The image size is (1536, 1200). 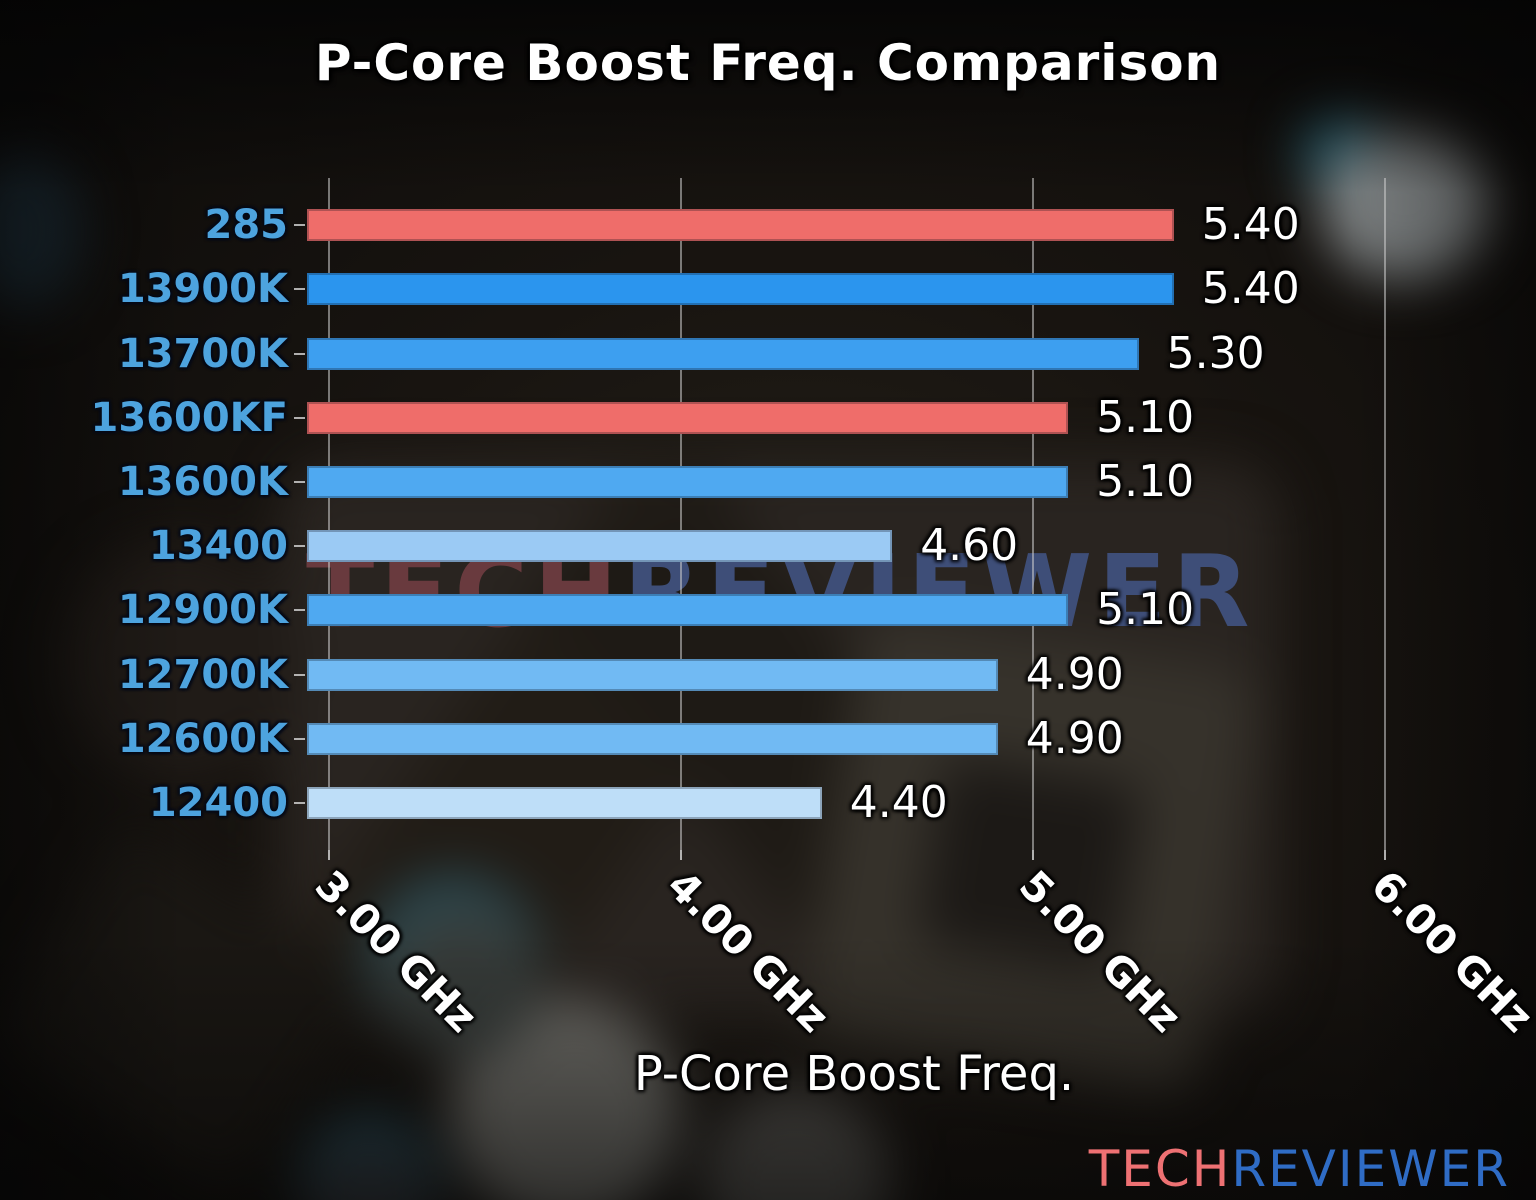 What do you see at coordinates (396, 951) in the screenshot?
I see `x-tick-label: 3.00 GHz` at bounding box center [396, 951].